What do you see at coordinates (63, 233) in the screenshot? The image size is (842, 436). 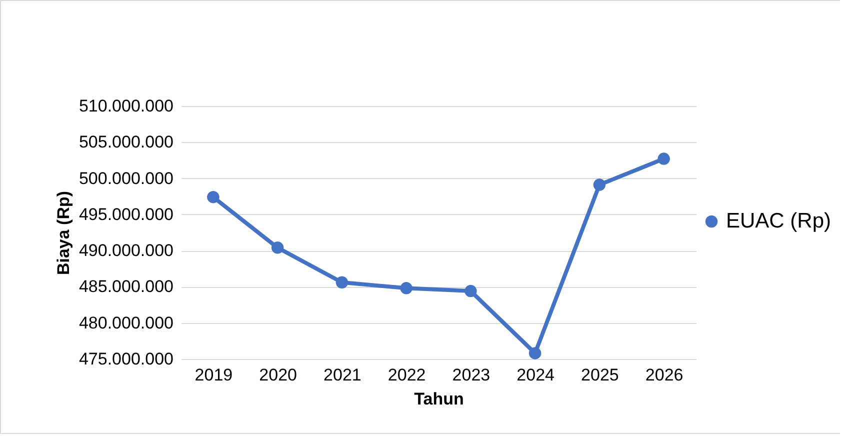 I see `y-axis-title: Biaya (Rp)` at bounding box center [63, 233].